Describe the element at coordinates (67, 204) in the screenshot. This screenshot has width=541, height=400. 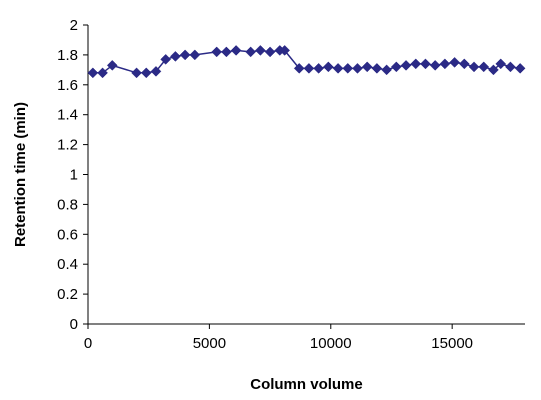
I see `y-tick-label: 0.8` at that location.